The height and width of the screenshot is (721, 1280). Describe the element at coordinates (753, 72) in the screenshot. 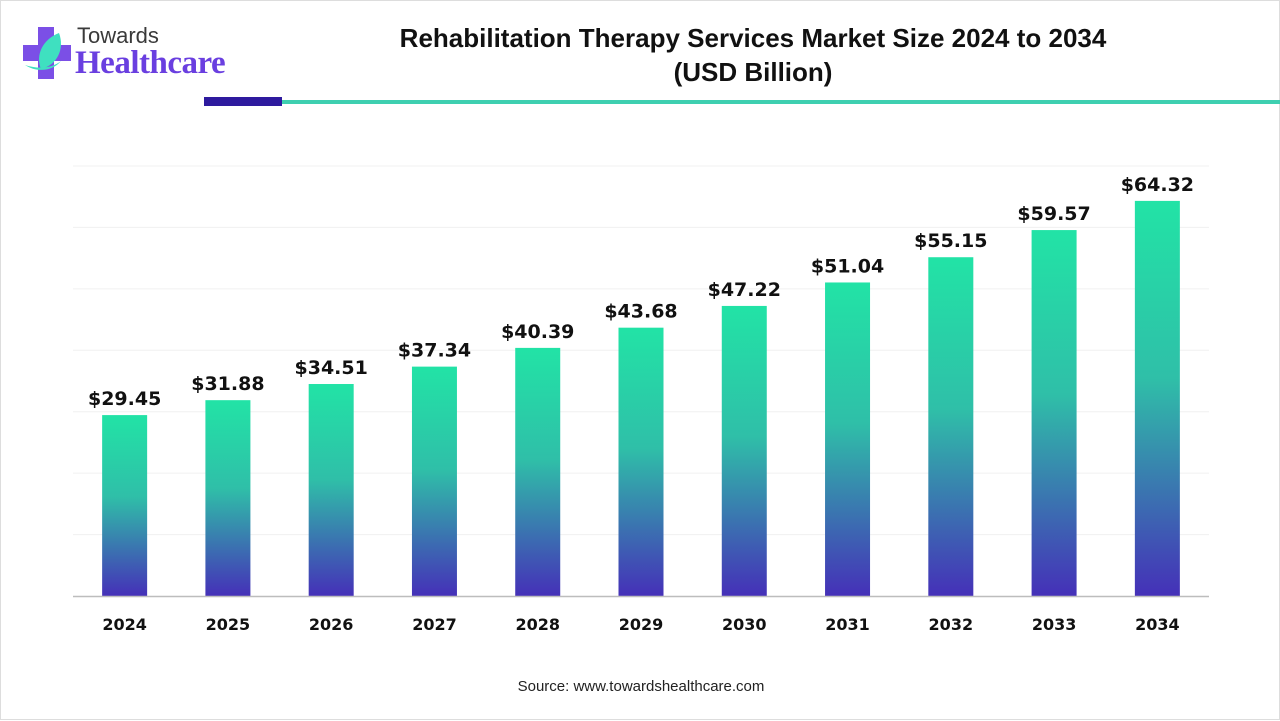

I see `title-line2: (USD Billion)` at that location.